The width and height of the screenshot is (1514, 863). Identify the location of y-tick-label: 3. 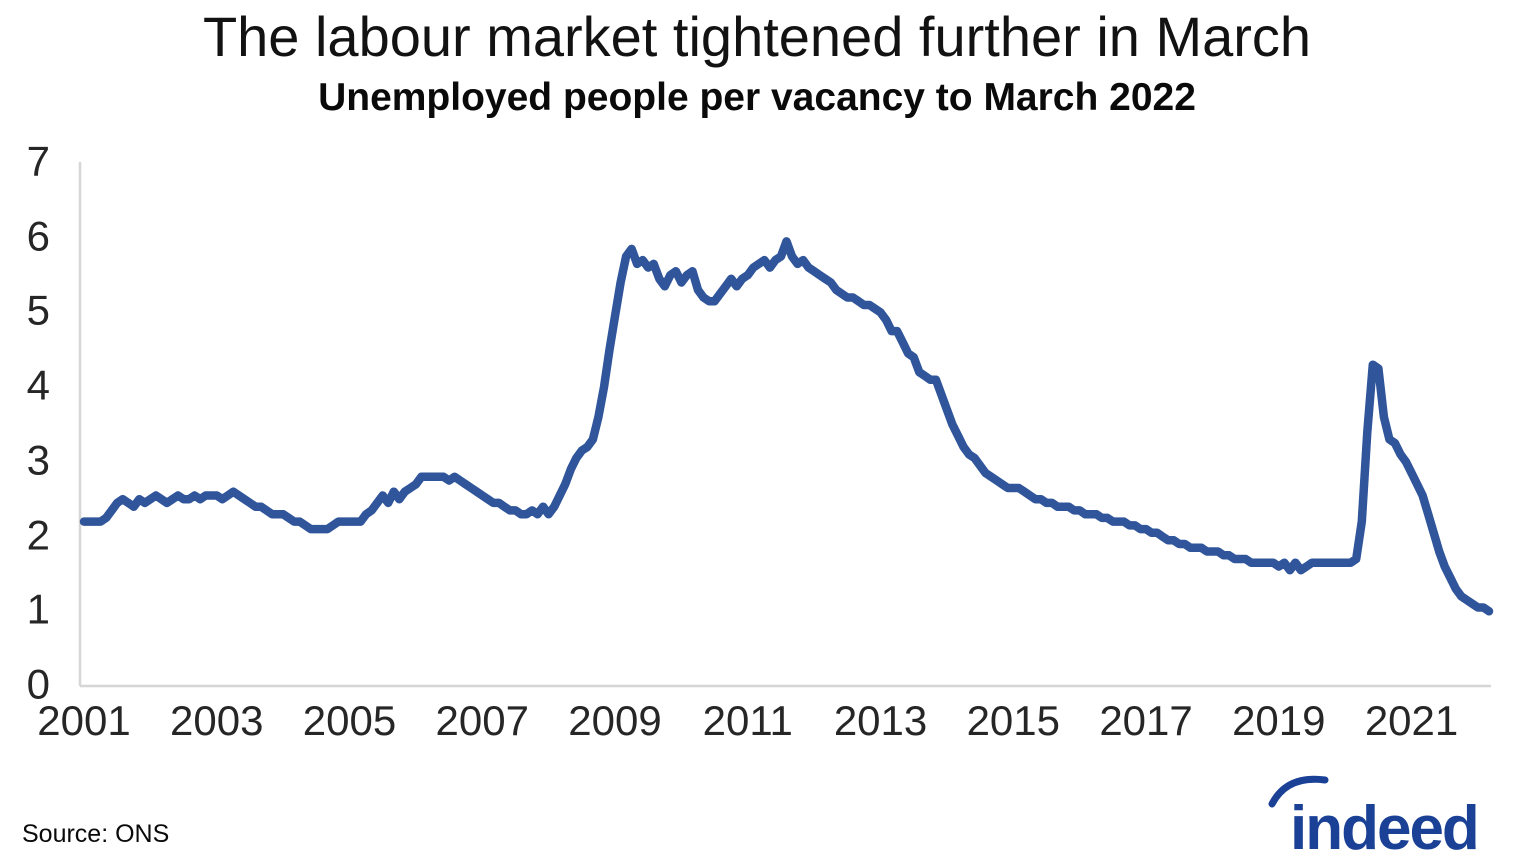
(38, 460).